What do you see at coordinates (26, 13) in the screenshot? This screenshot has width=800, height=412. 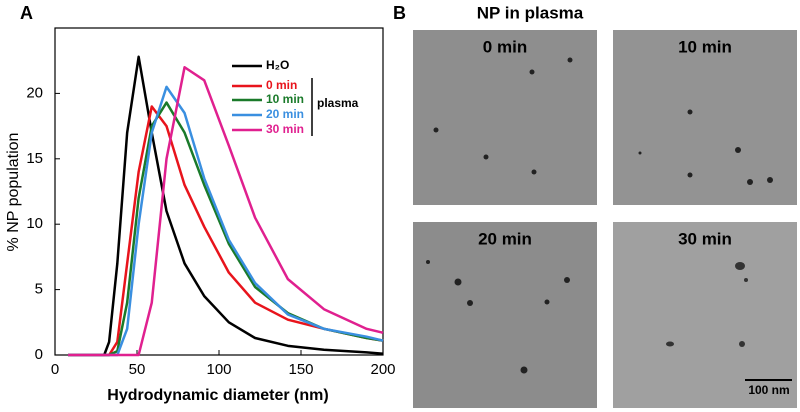 I see `panel-label: A` at bounding box center [26, 13].